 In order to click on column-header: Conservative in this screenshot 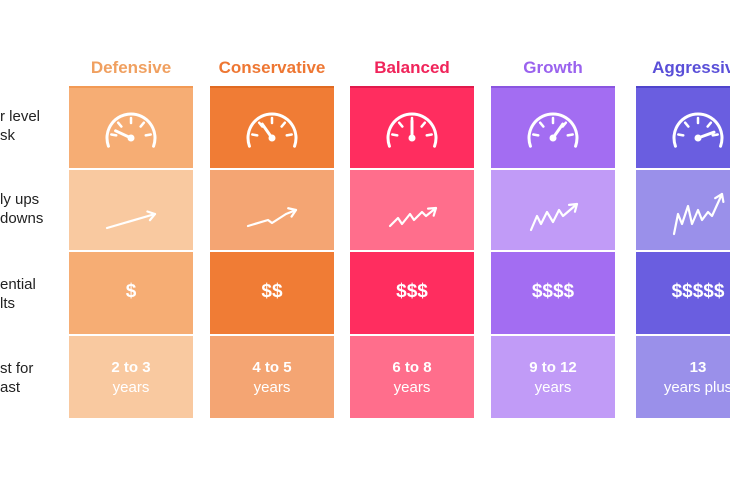, I will do `click(272, 67)`.